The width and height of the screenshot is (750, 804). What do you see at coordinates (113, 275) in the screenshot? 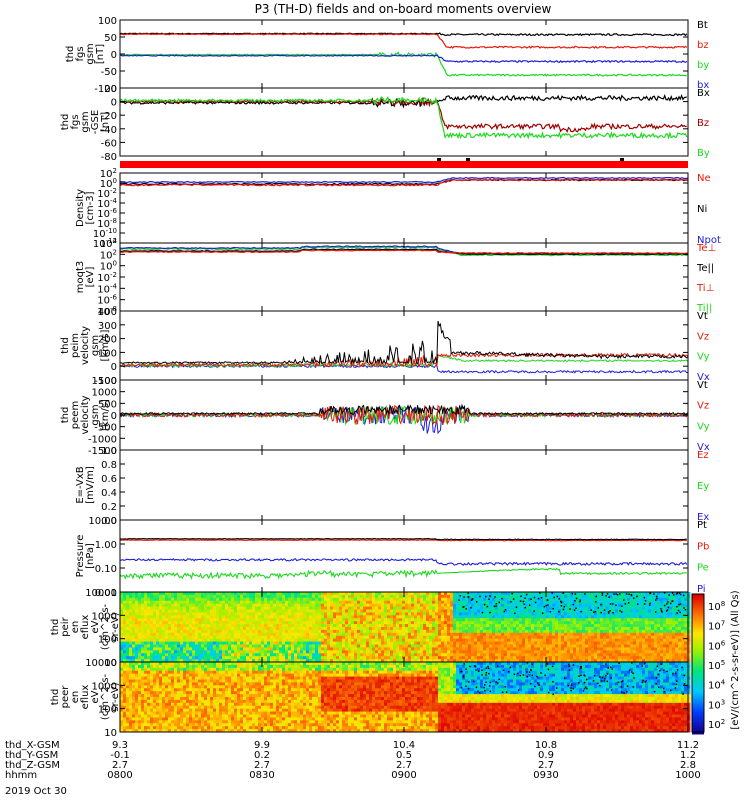
I see `y-tick-exponent: -2` at bounding box center [113, 275].